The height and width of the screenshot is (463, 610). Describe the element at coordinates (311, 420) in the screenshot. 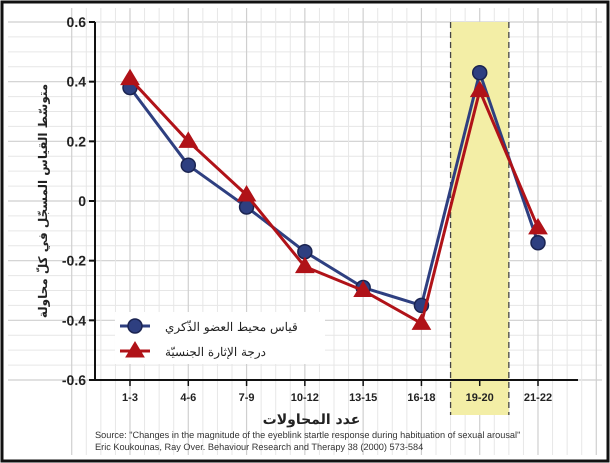

I see `x-axis-title: عدد المحاولات` at that location.